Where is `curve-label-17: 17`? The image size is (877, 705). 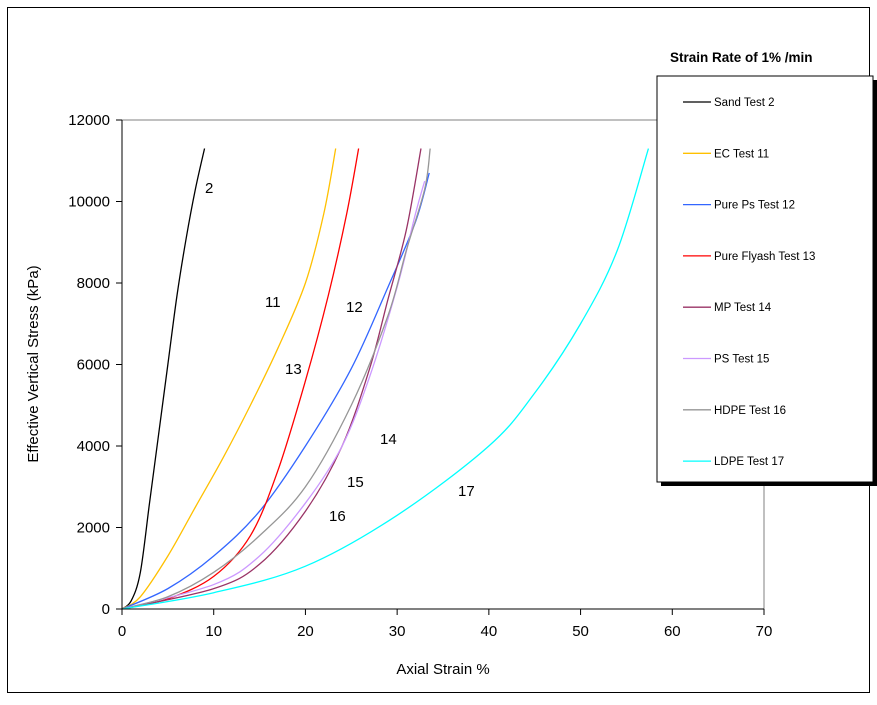 curve-label-17: 17 is located at coordinates (466, 491).